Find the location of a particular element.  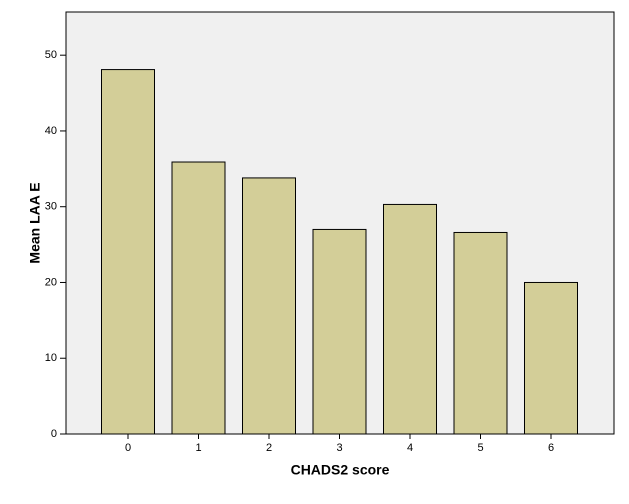

x-tick-label: 0 is located at coordinates (128, 448).